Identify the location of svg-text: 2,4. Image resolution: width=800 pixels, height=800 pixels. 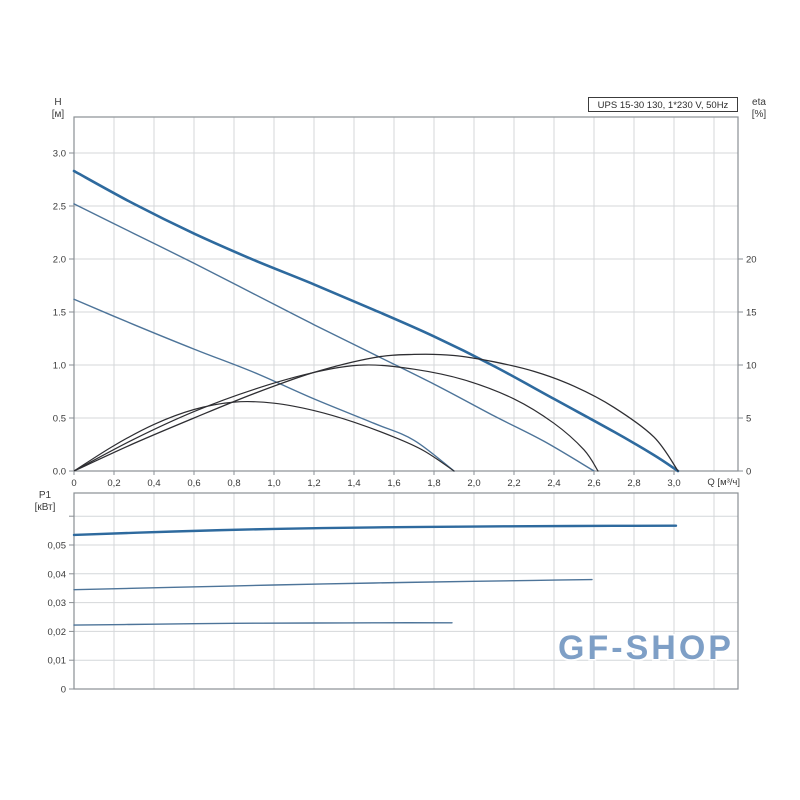
(553, 483).